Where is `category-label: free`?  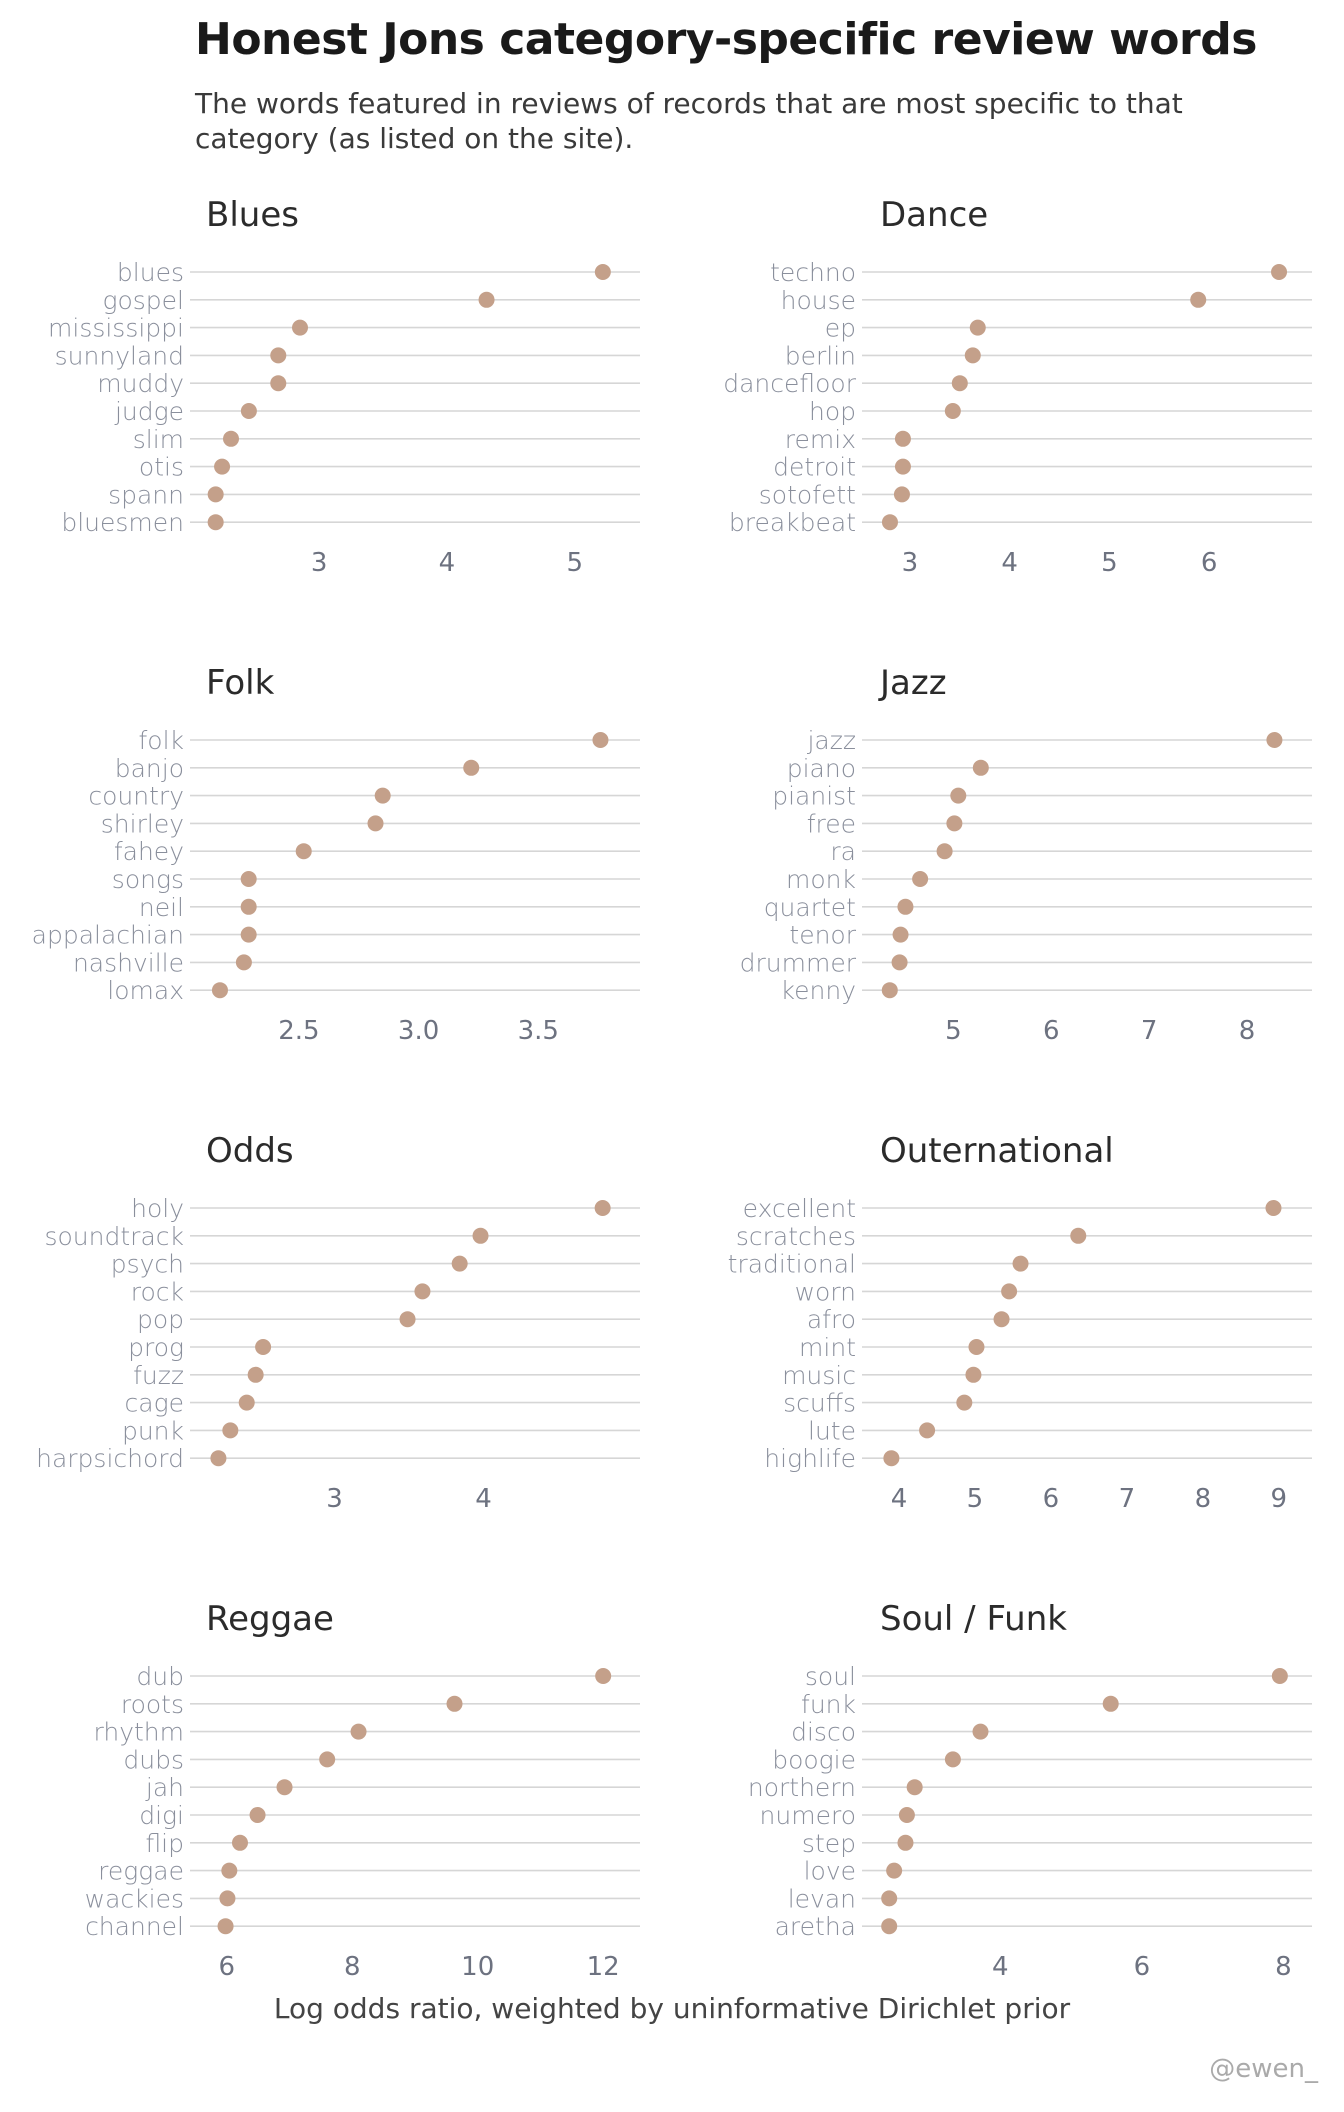
category-label: free is located at coordinates (831, 823).